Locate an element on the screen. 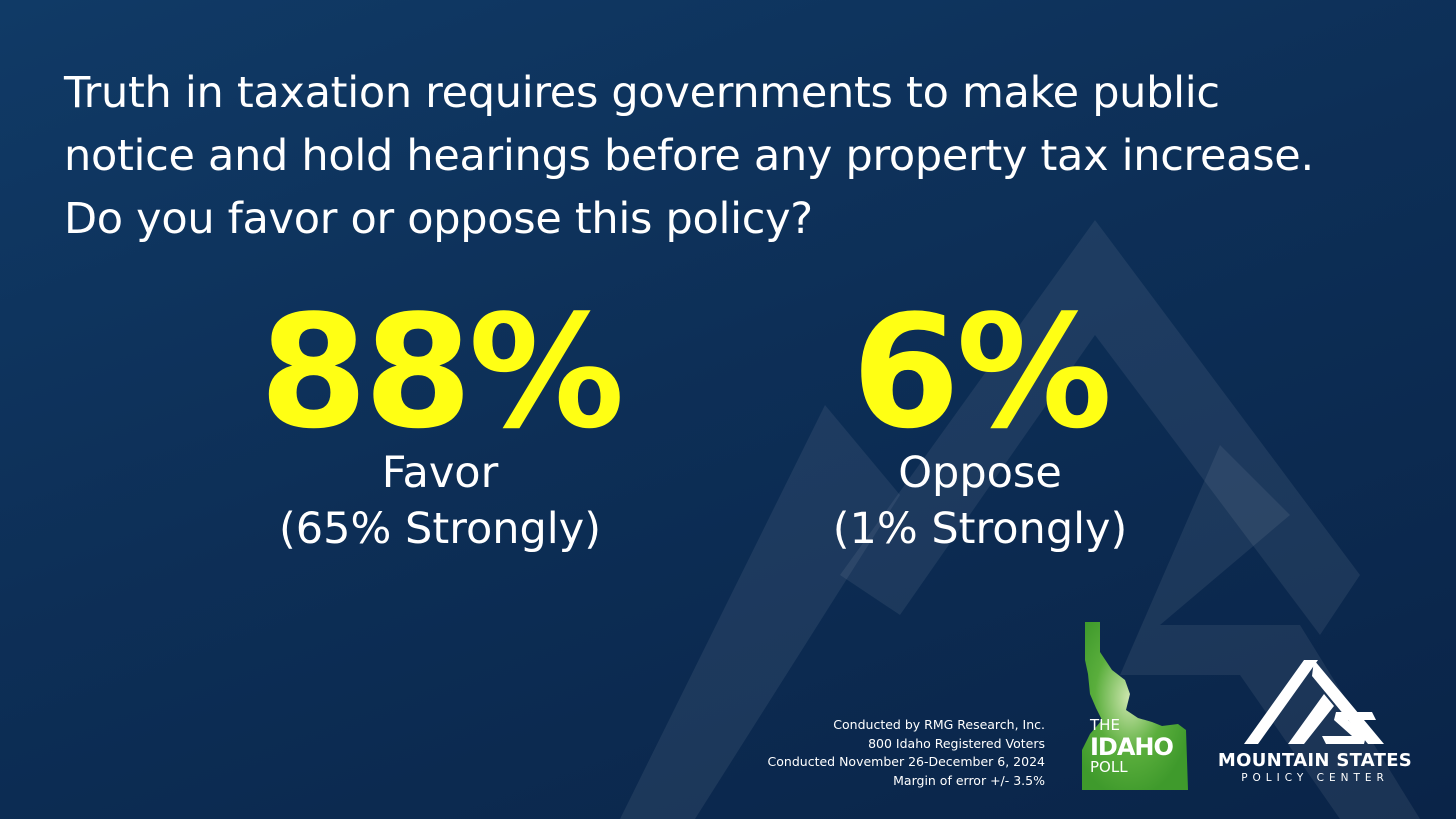 The height and width of the screenshot is (819, 1456). mountain-logo-icon is located at coordinates (1314, 702).